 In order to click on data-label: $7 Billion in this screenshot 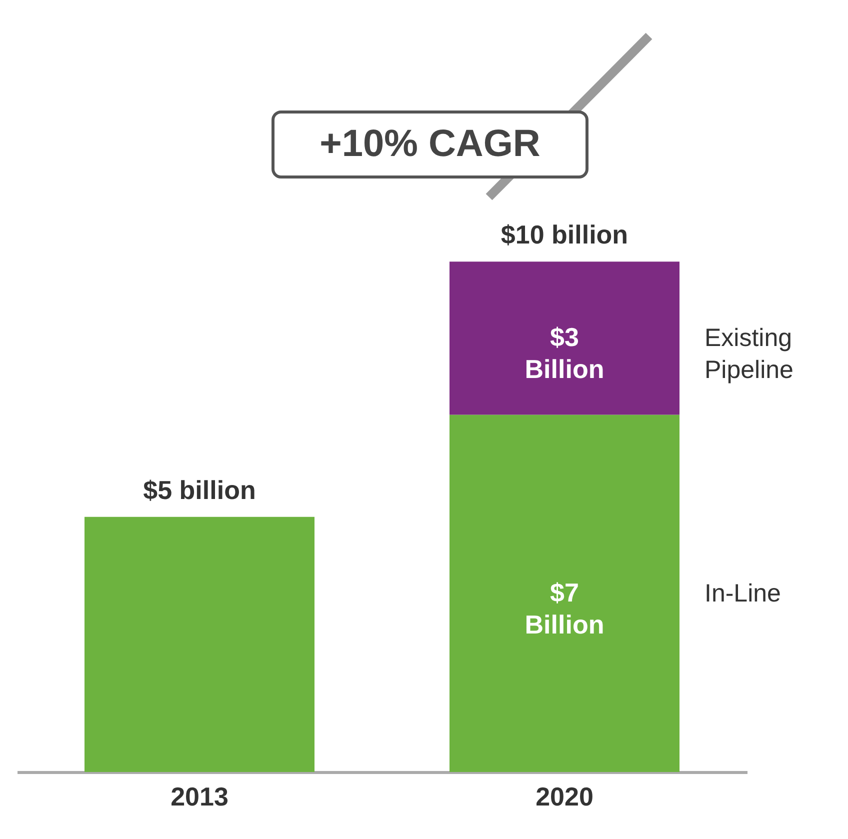, I will do `click(564, 608)`.